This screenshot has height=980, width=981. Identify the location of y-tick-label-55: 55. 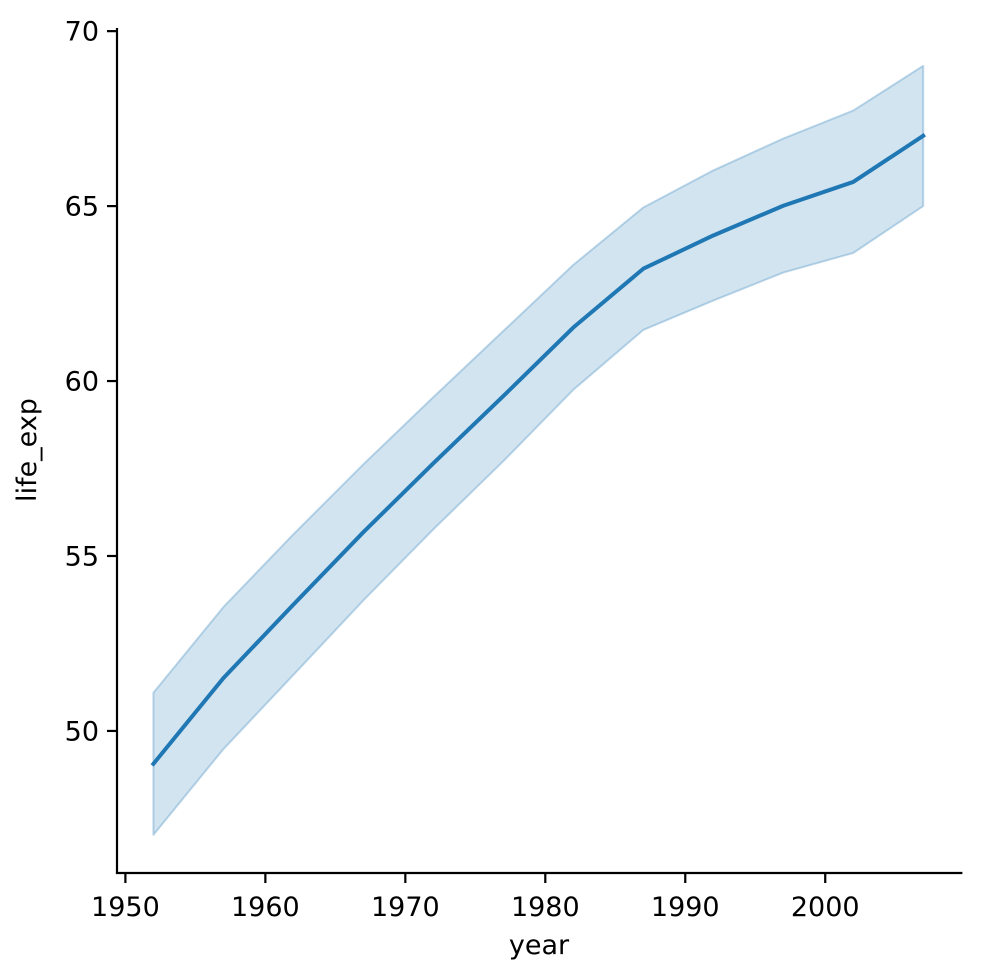
(82, 556).